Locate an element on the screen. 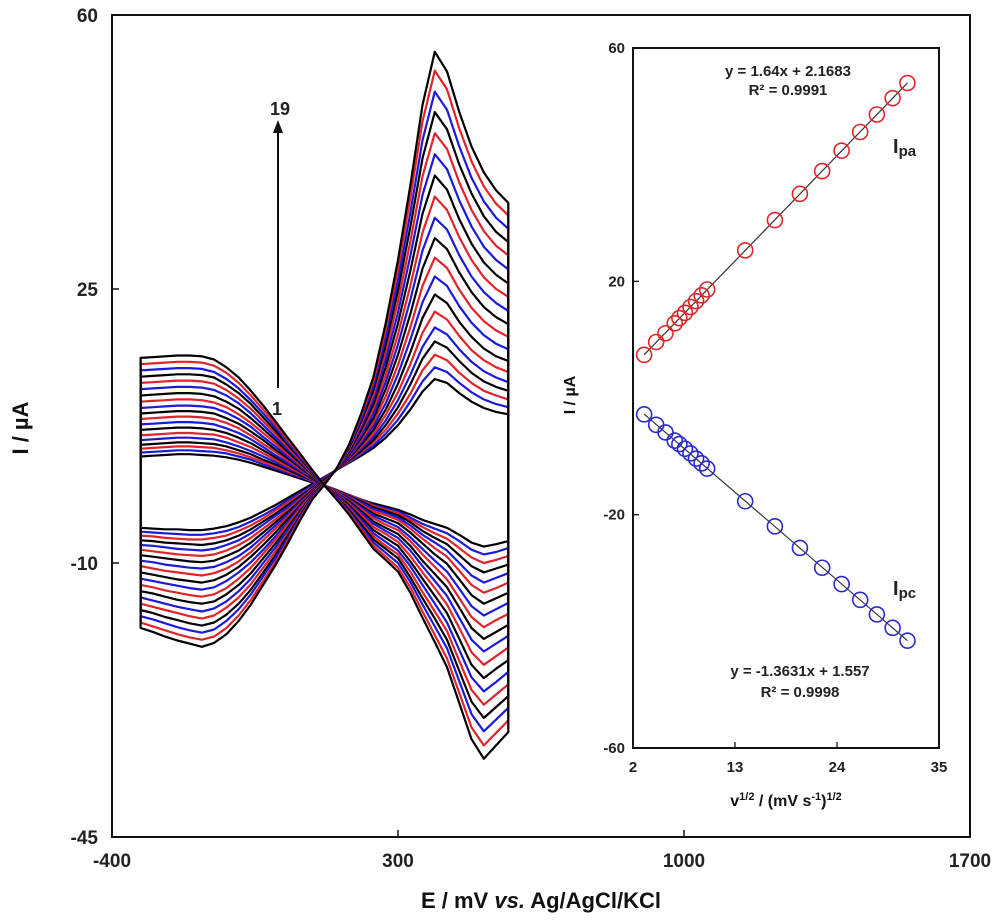  inset-x-title-v: v is located at coordinates (734, 801).